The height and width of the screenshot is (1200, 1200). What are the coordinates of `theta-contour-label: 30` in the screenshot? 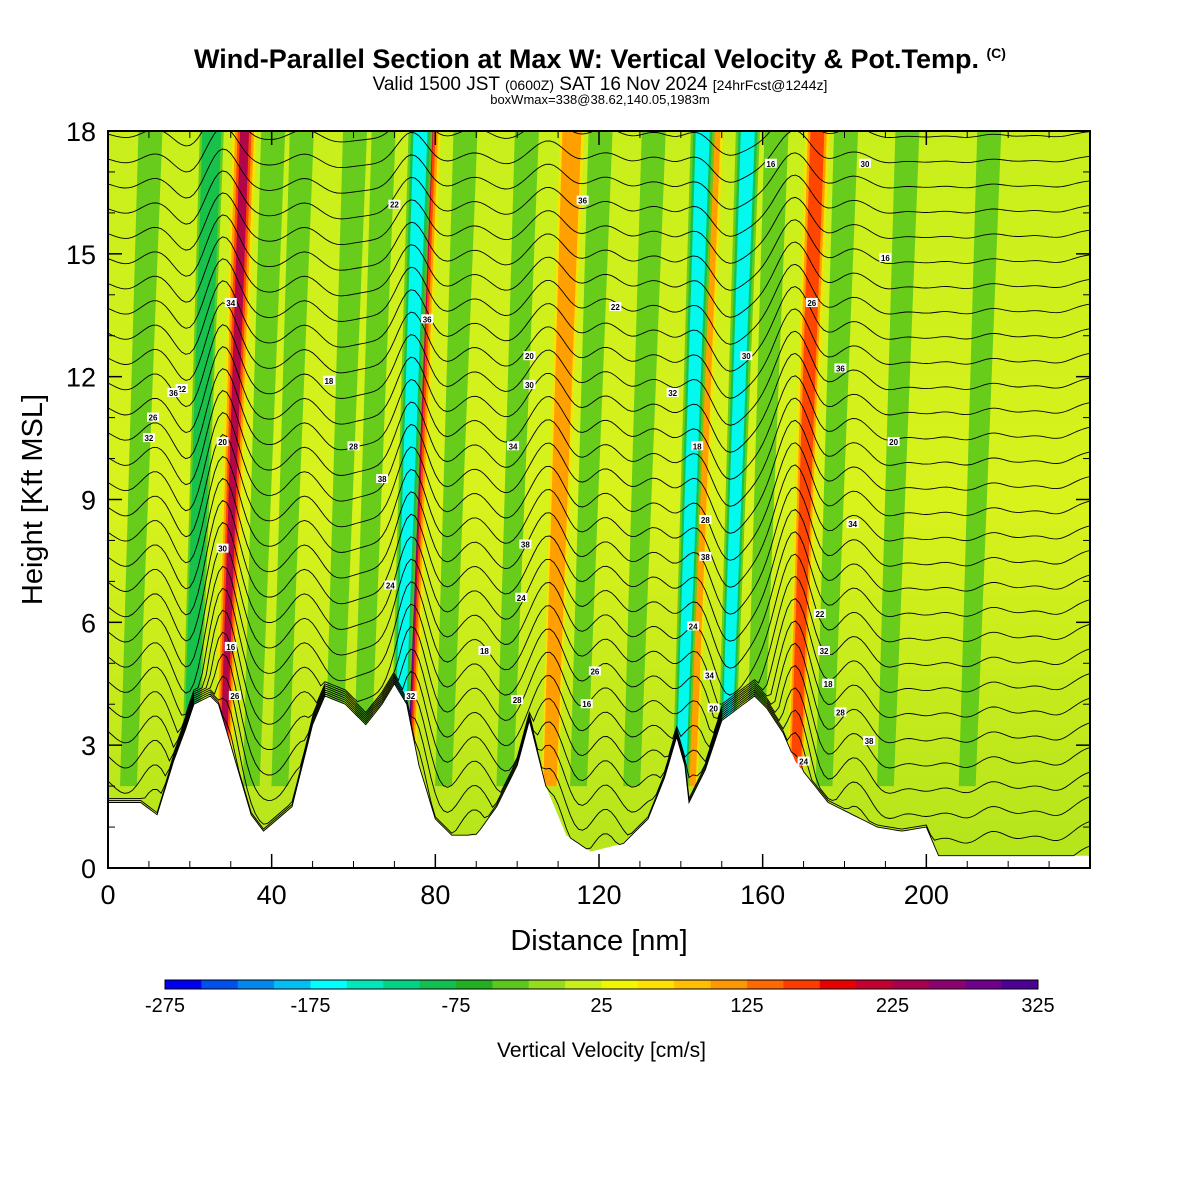 It's located at (529, 384).